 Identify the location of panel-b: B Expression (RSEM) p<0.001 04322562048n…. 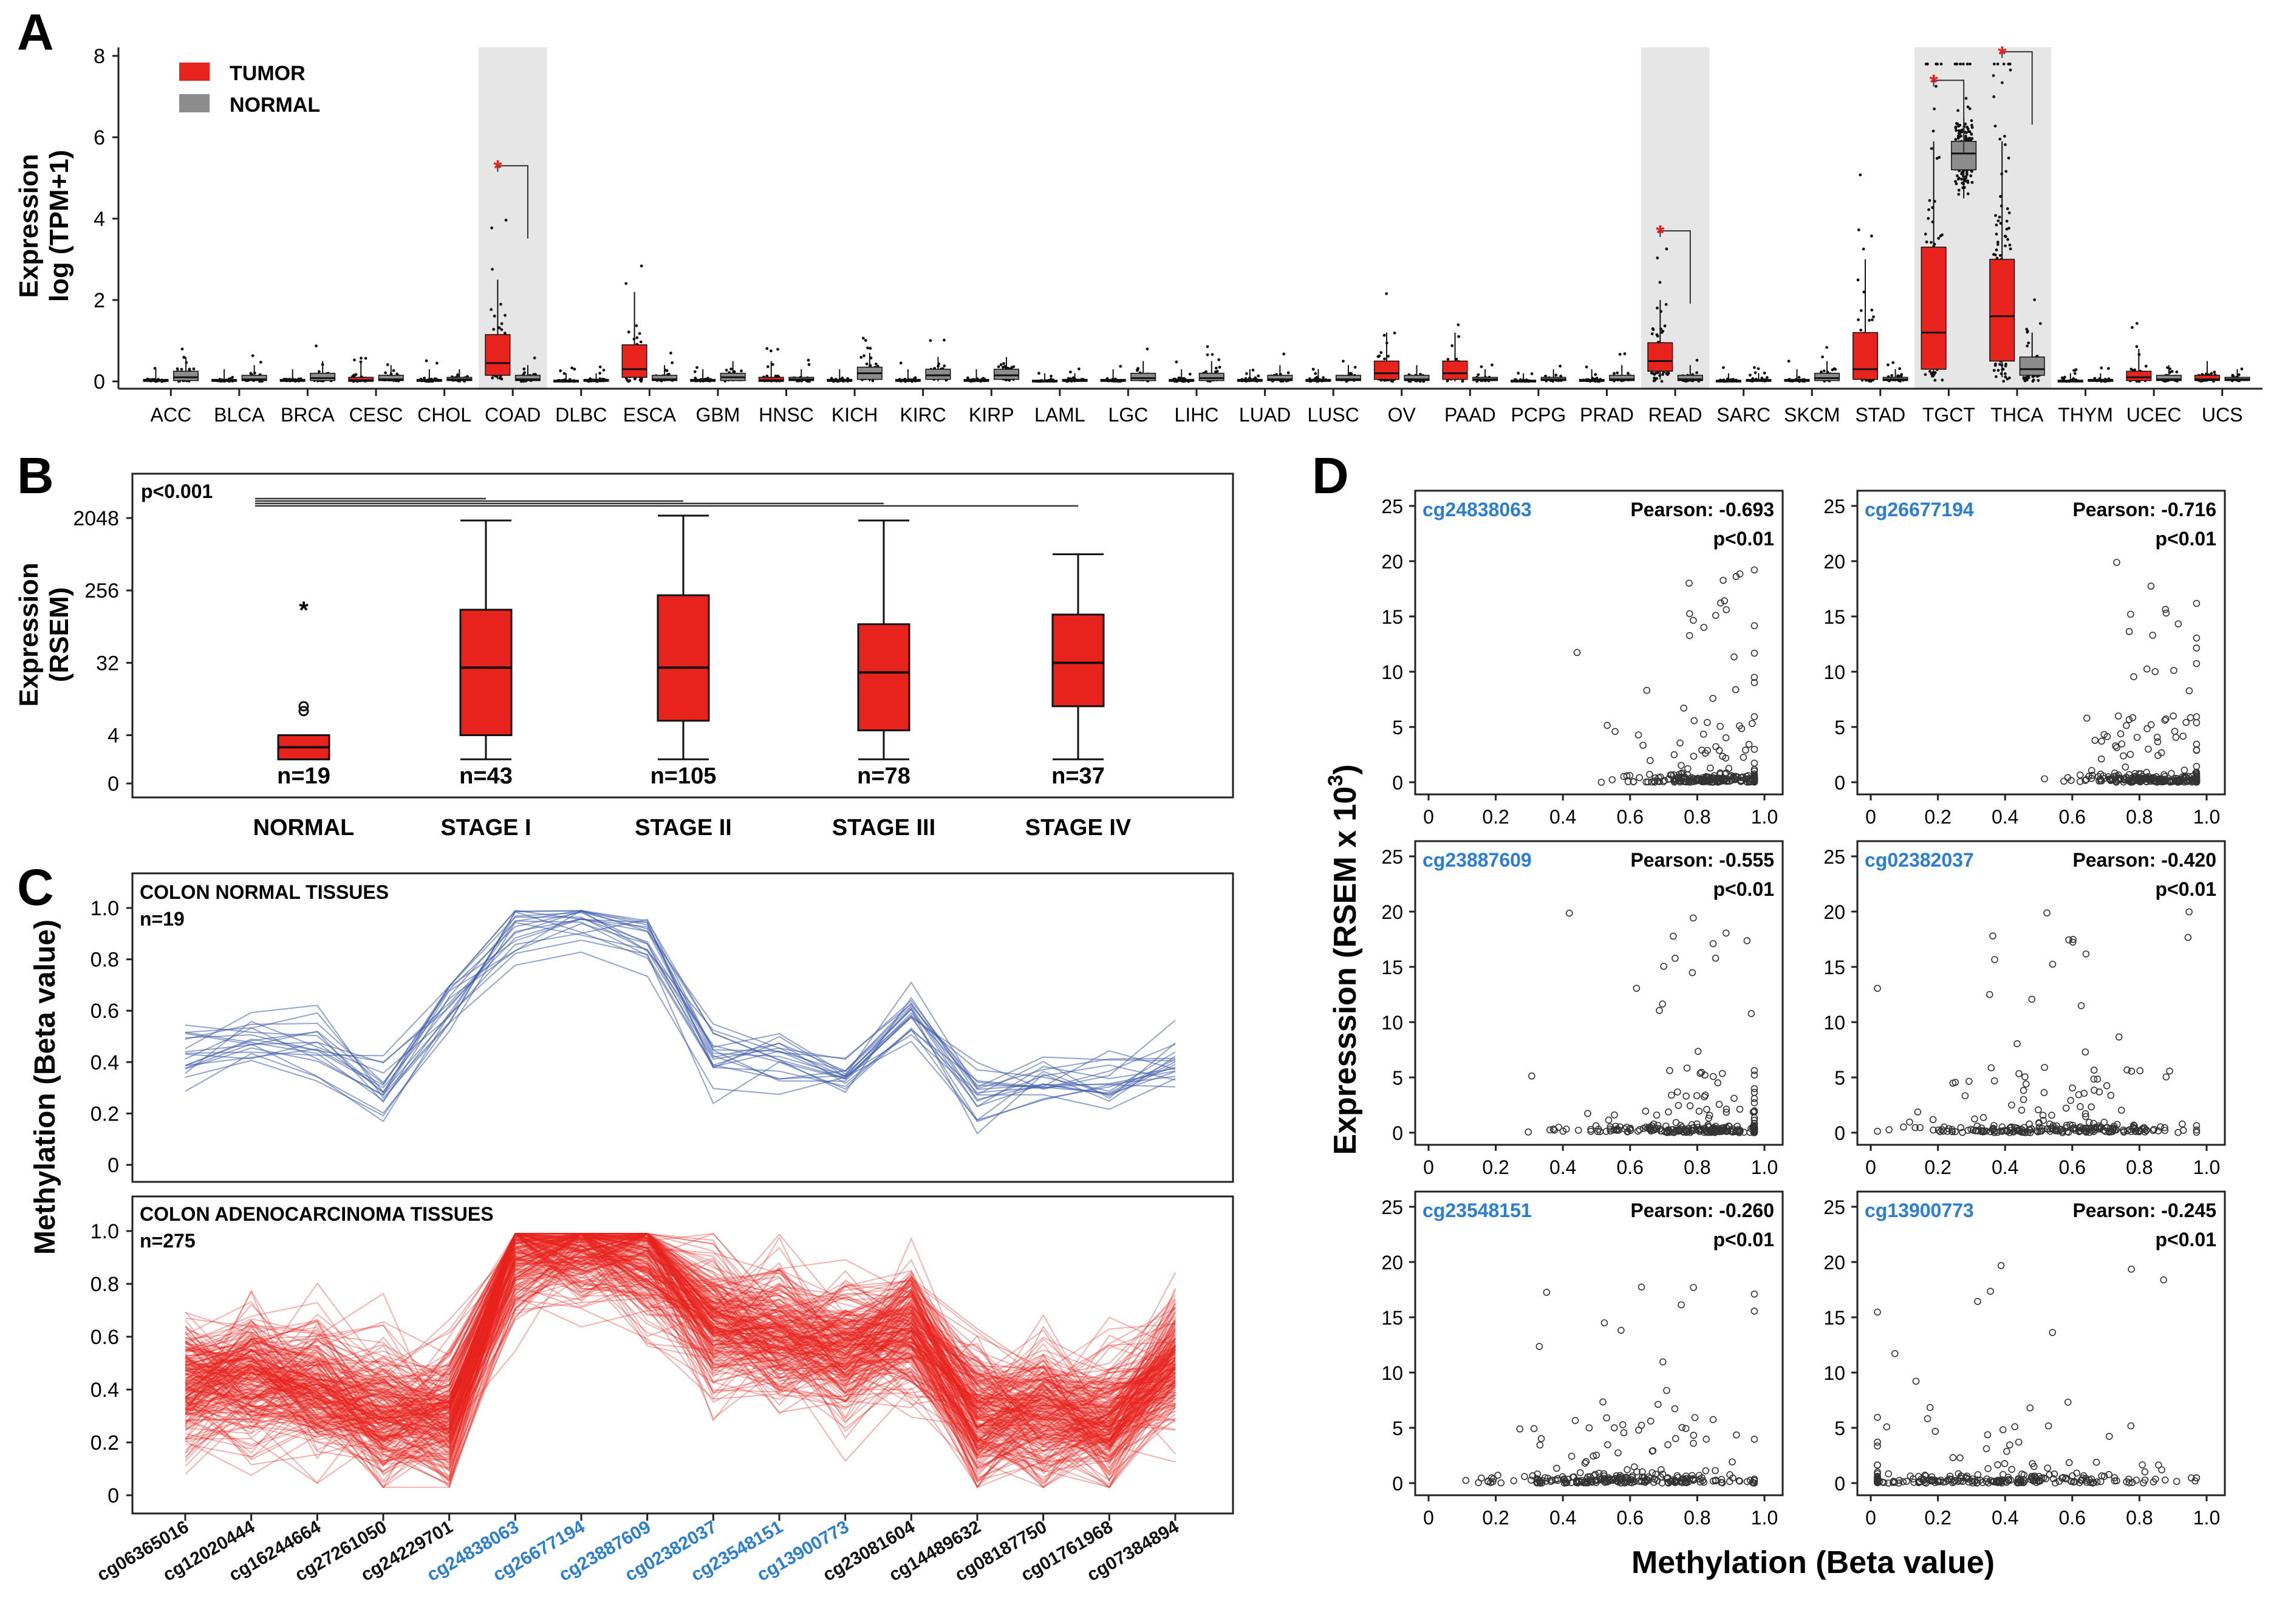
(624, 644).